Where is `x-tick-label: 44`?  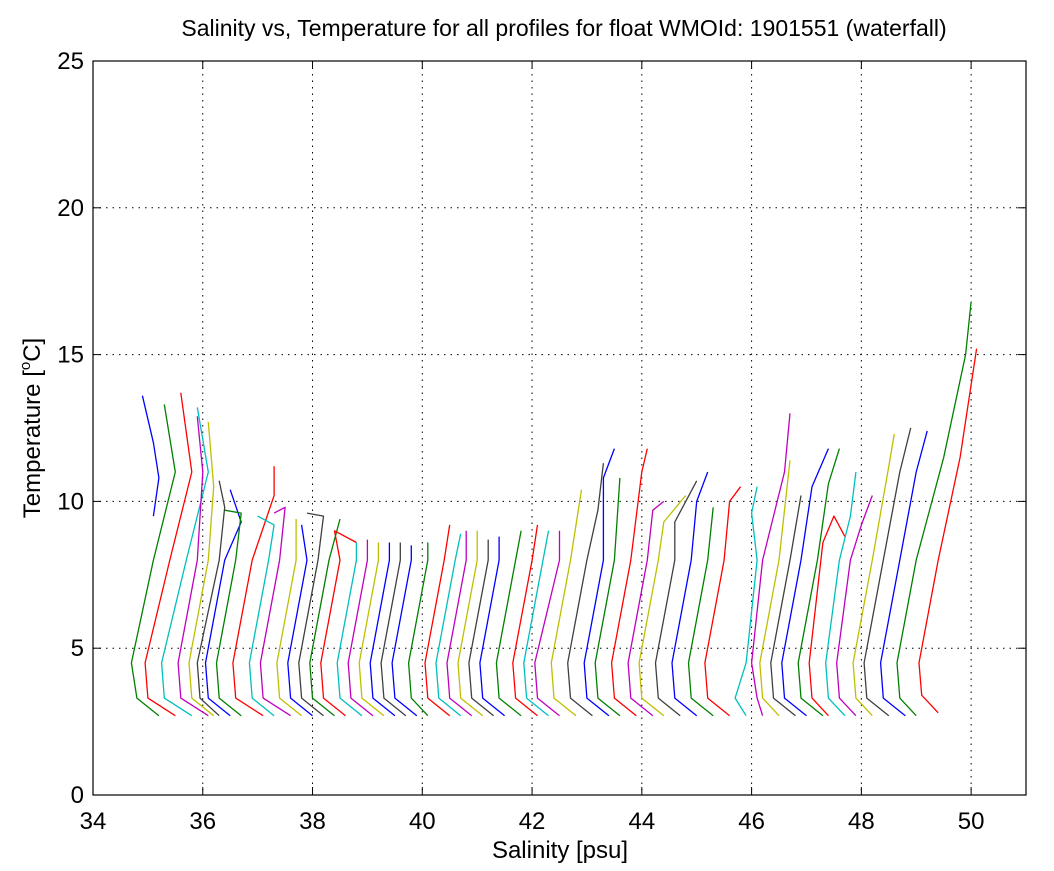 x-tick-label: 44 is located at coordinates (641, 821).